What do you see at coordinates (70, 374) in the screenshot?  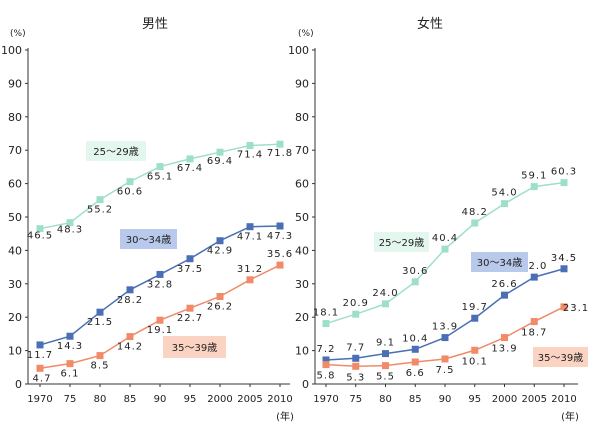 I see `data-label: 6.1` at bounding box center [70, 374].